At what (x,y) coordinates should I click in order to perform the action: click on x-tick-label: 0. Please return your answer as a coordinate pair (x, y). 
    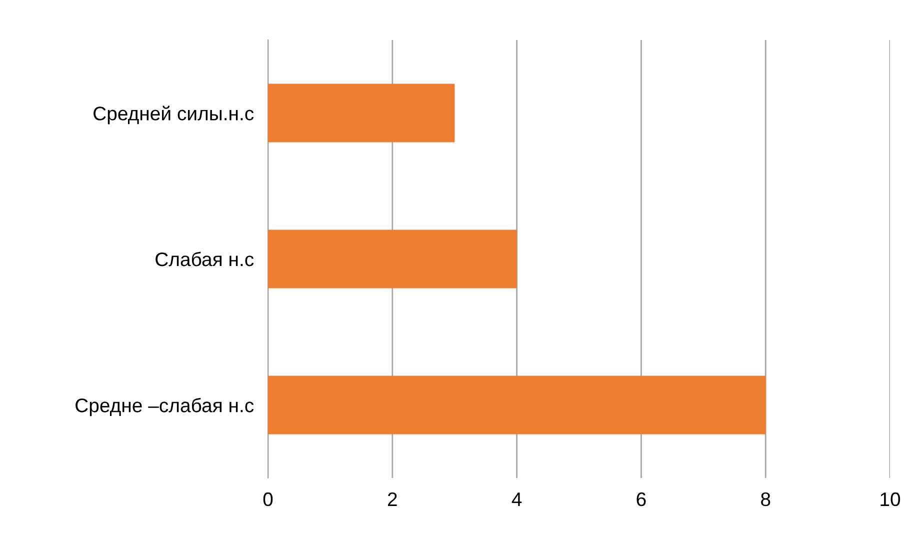
    Looking at the image, I should click on (268, 499).